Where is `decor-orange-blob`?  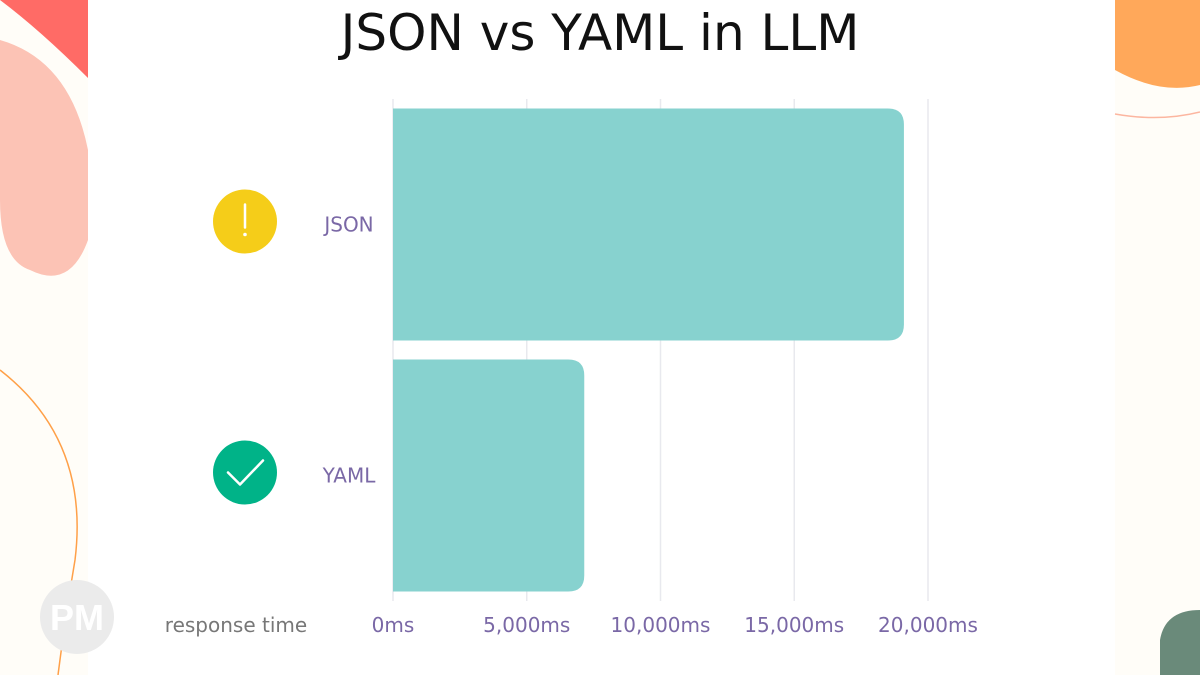
decor-orange-blob is located at coordinates (1157, 44).